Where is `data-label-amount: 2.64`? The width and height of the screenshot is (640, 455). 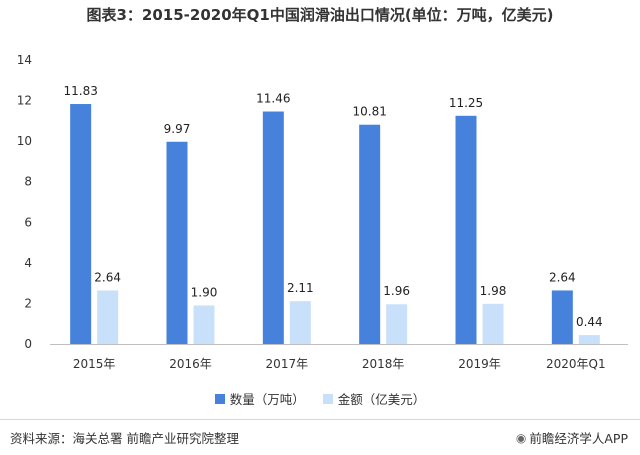
data-label-amount: 2.64 is located at coordinates (107, 277).